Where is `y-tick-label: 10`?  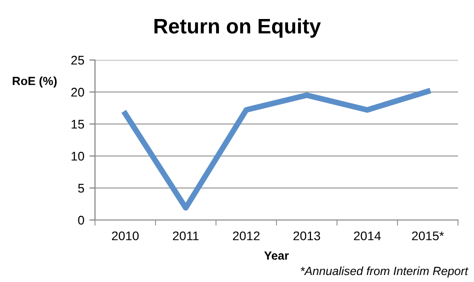
y-tick-label: 10 is located at coordinates (78, 156).